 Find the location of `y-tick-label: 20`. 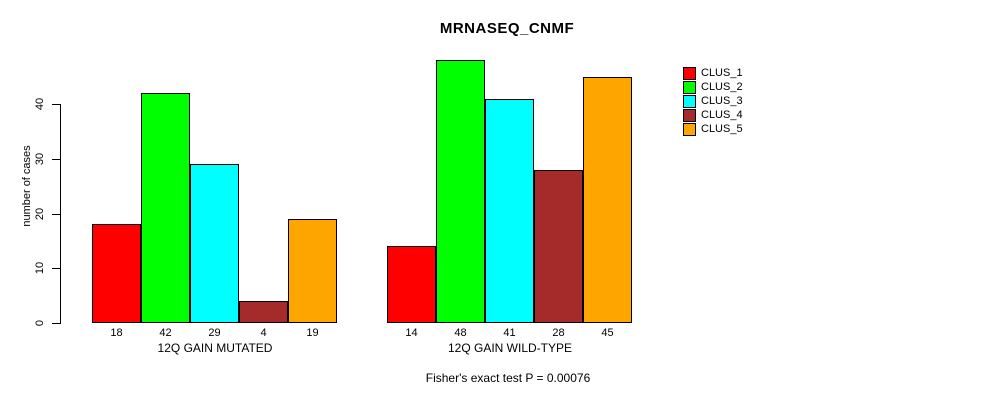

y-tick-label: 20 is located at coordinates (40, 213).